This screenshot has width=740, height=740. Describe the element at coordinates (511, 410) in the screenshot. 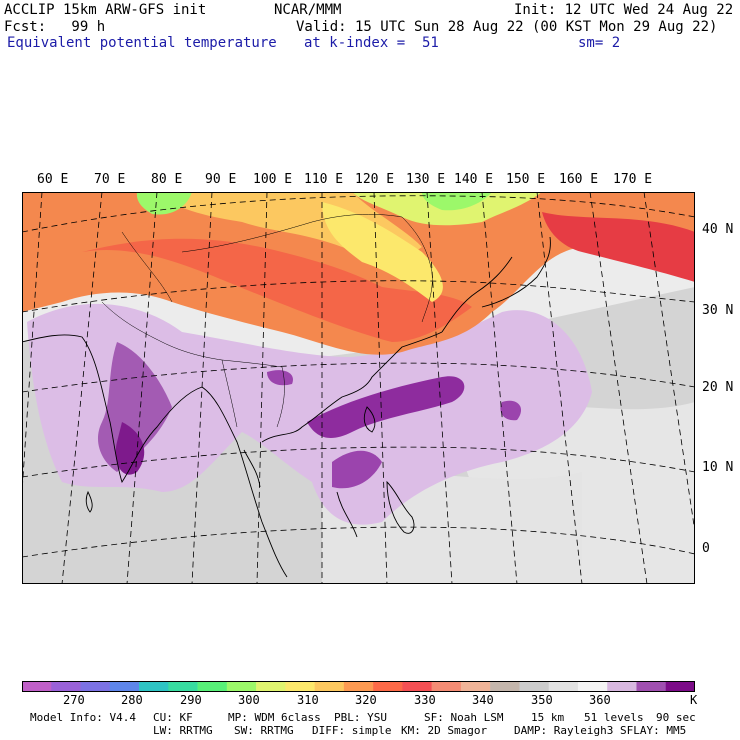

I see `field-purple-patch-pacific` at that location.